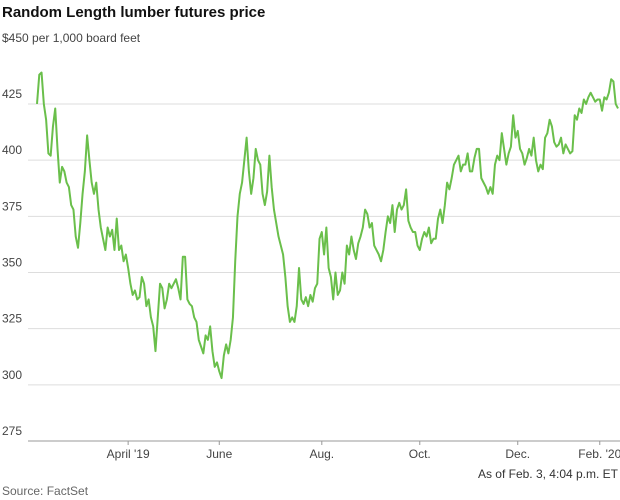 The image size is (620, 500). Describe the element at coordinates (71, 38) in the screenshot. I see `y-tick-label: $450 per 1,000 board feet` at that location.